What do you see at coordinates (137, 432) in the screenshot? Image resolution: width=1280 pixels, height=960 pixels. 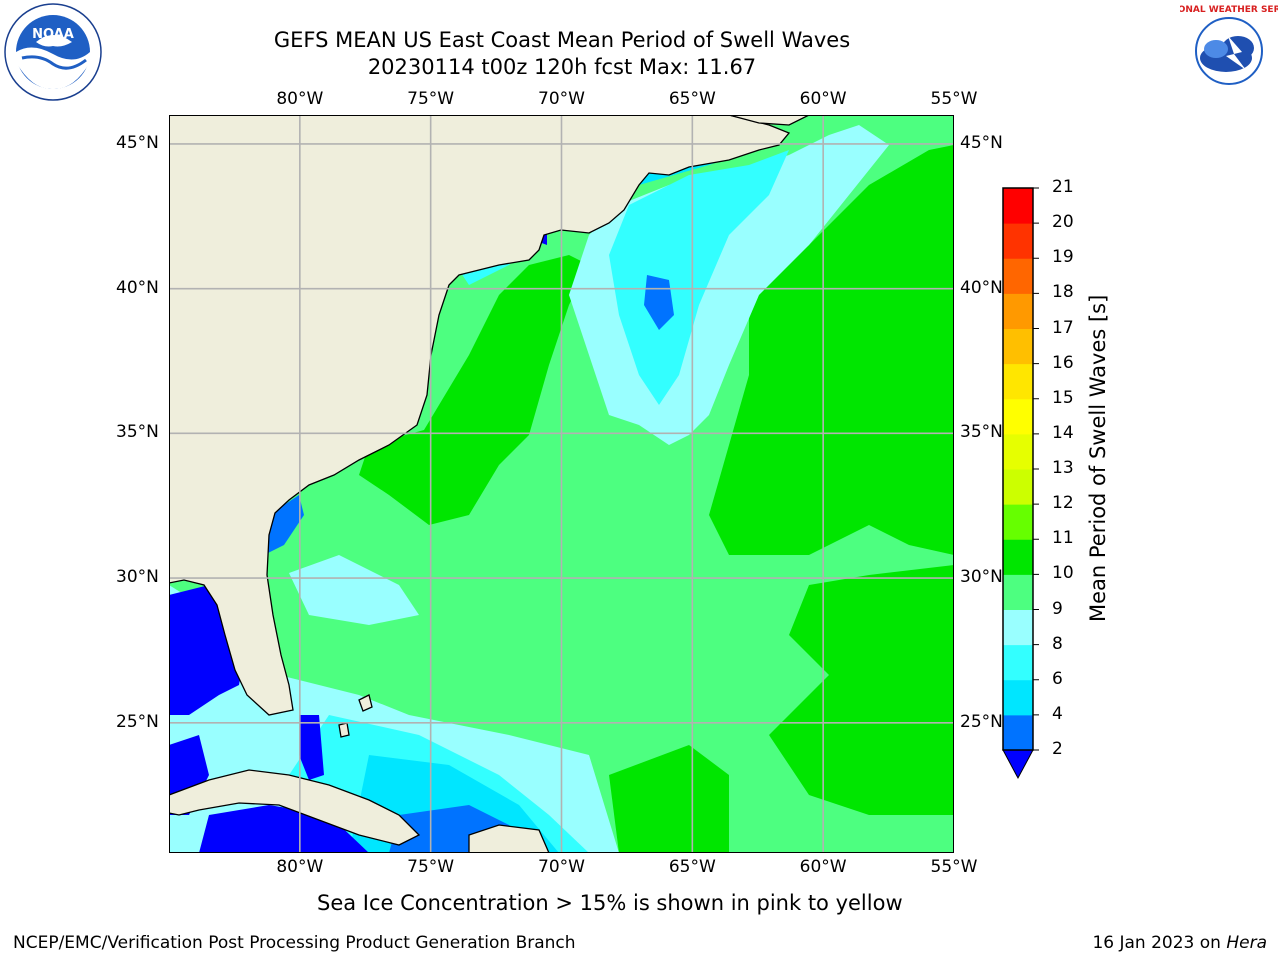 I see `lat-label-left: 35°N` at bounding box center [137, 432].